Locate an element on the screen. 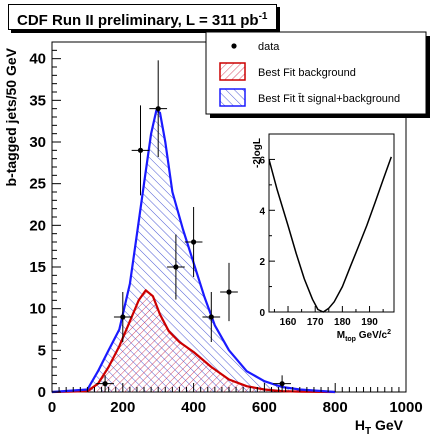  inset-x-tick-label: 190 is located at coordinates (369, 322).